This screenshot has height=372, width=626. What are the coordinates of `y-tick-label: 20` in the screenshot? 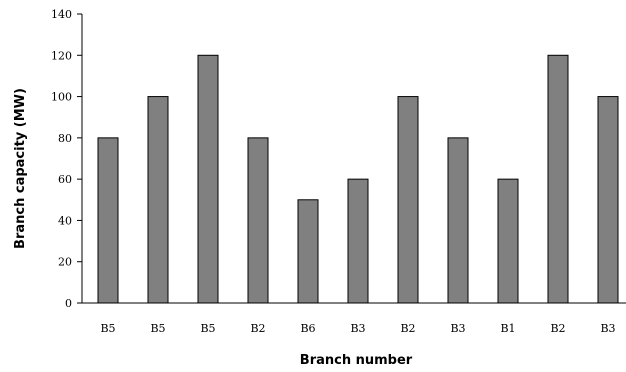 It's located at (65, 262).